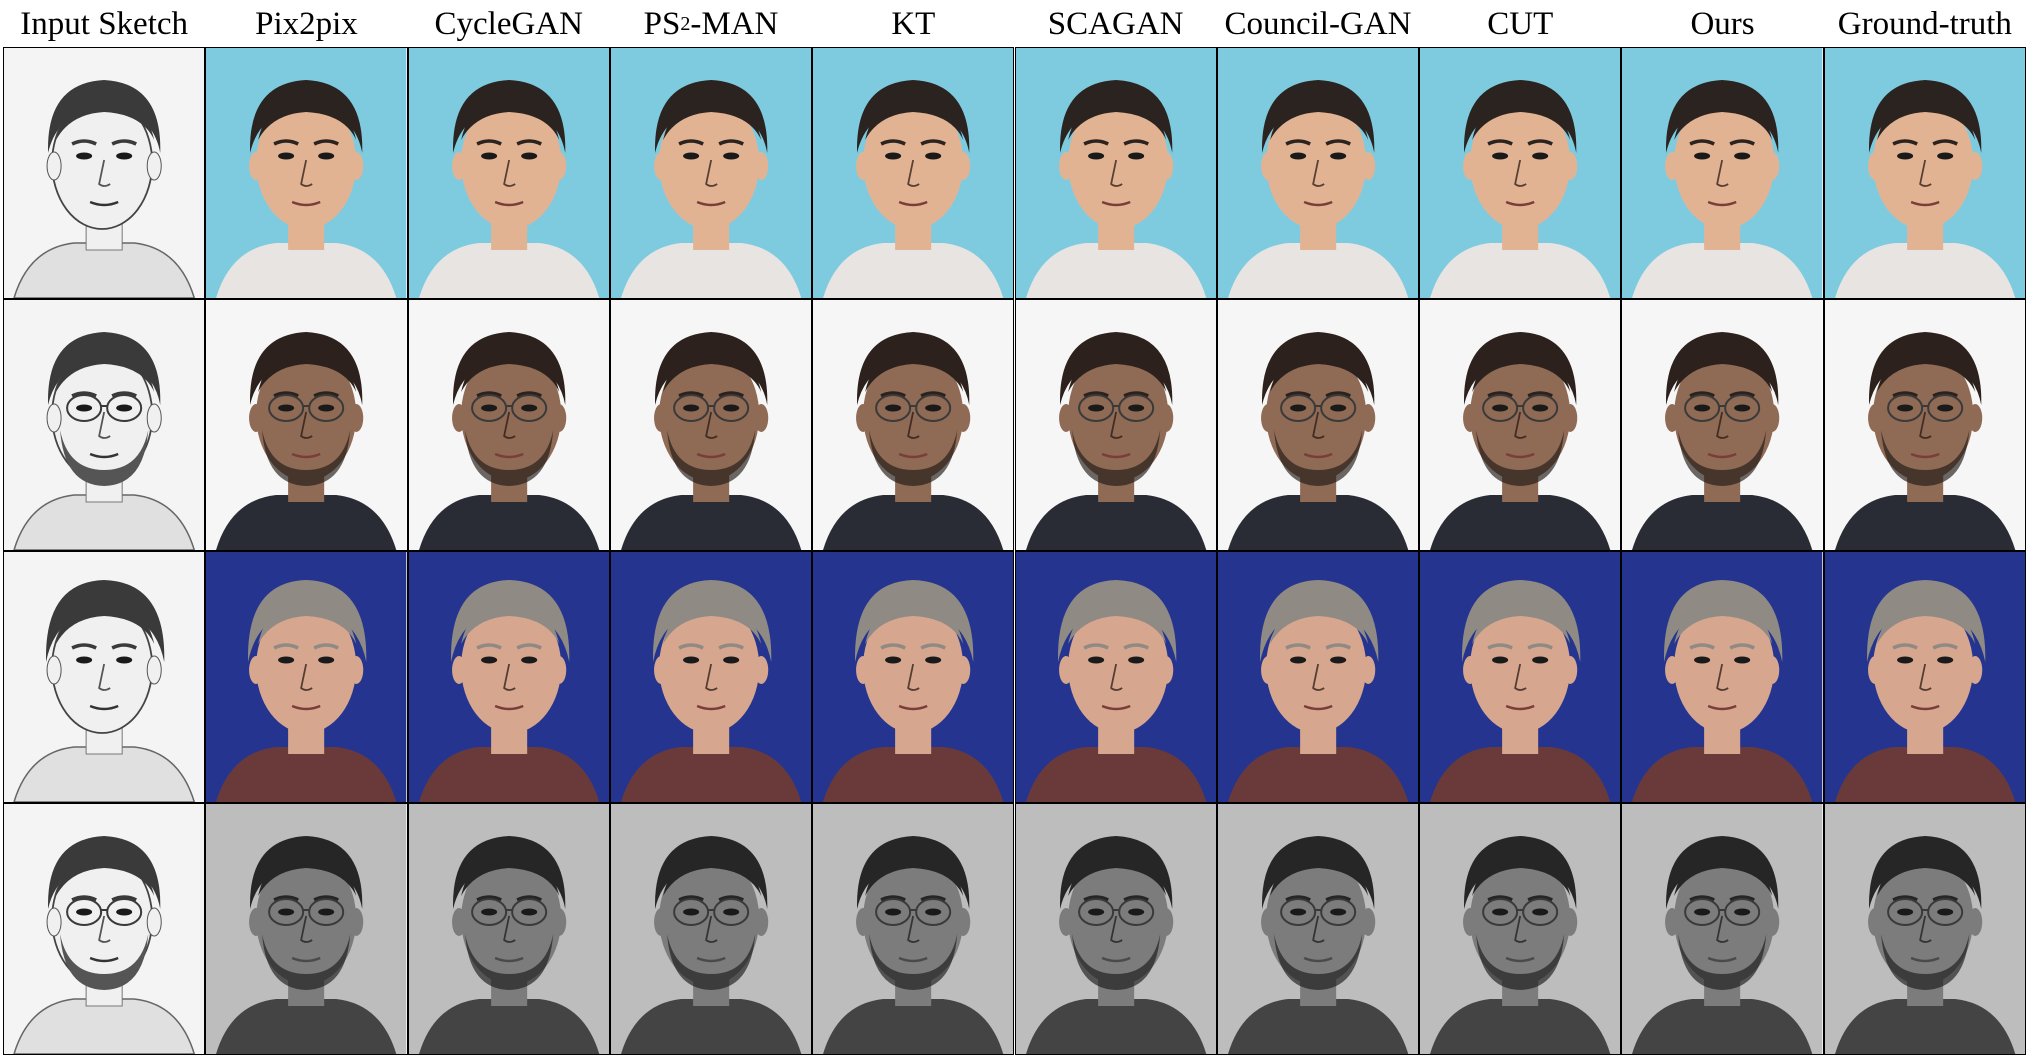  I want to click on face-image-older-man-gray-hair-scagan, so click(1115, 677).